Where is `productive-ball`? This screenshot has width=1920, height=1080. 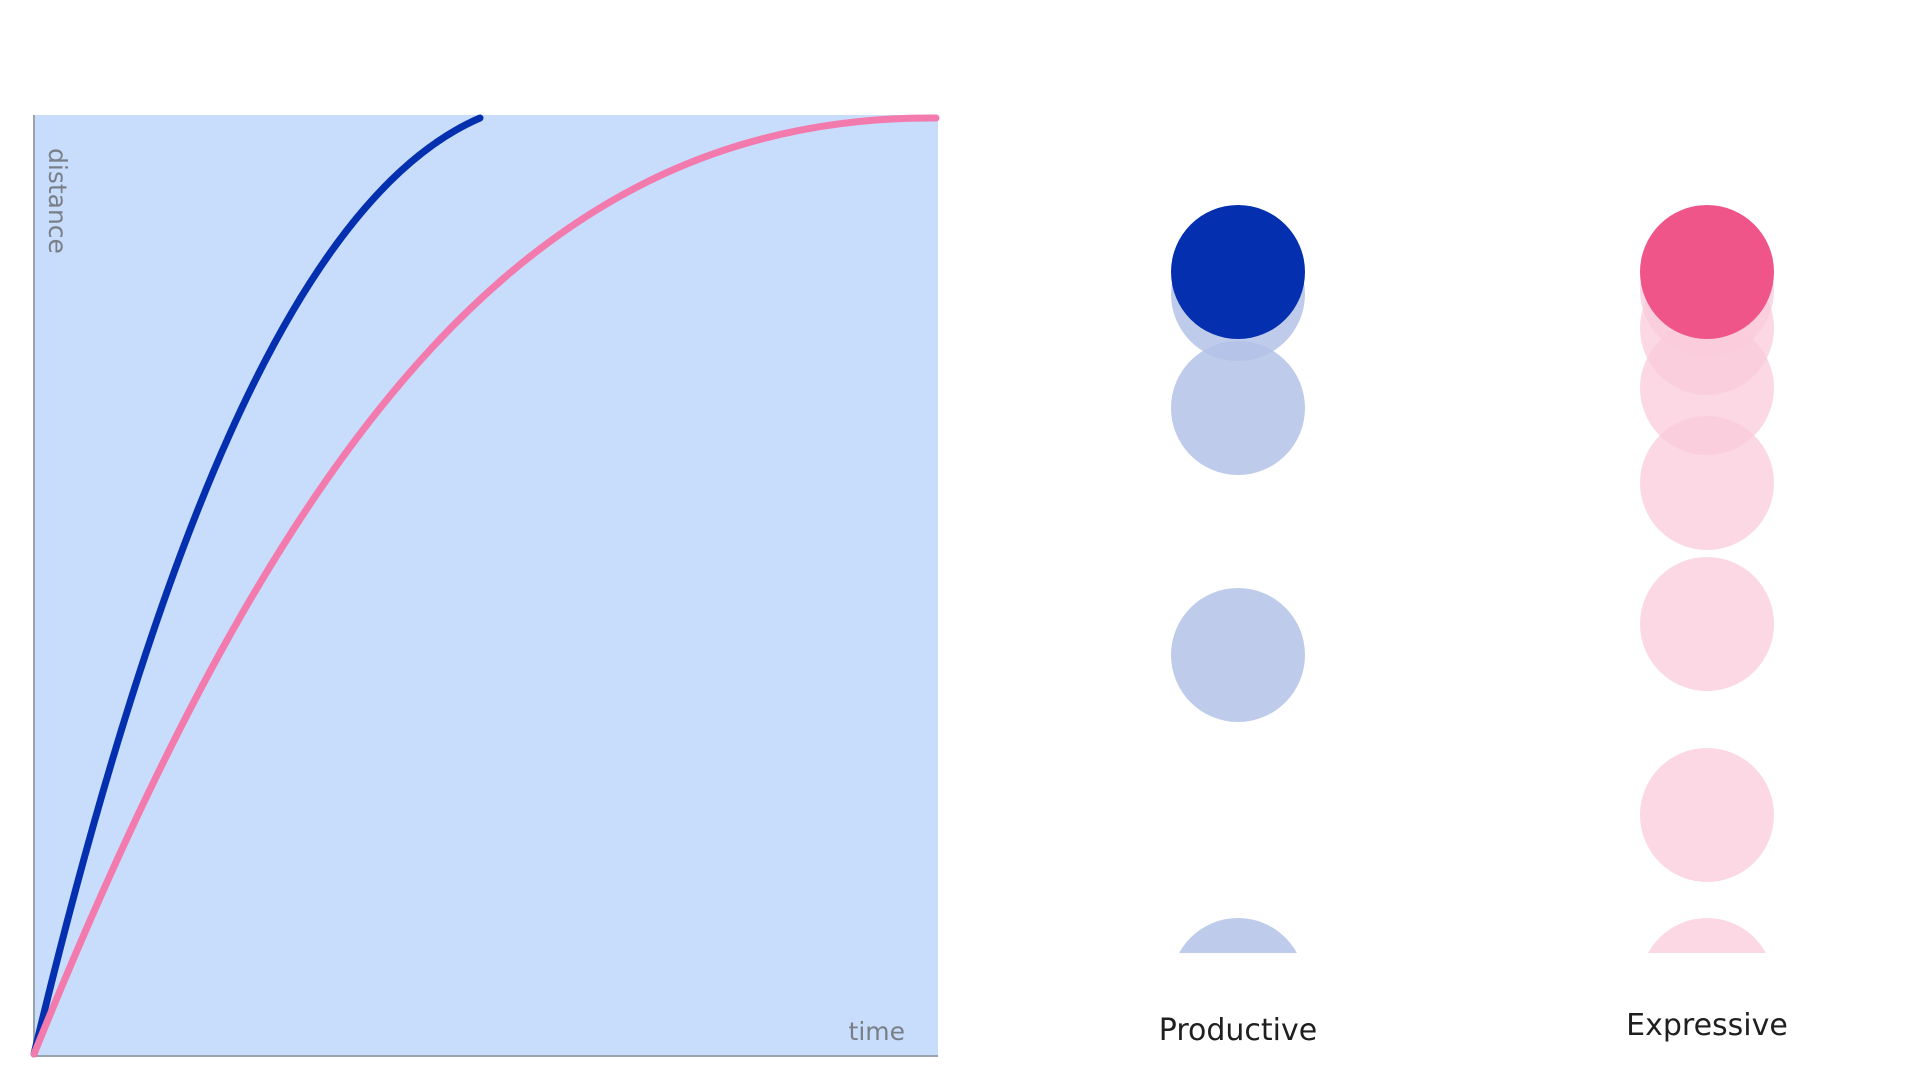 productive-ball is located at coordinates (1238, 272).